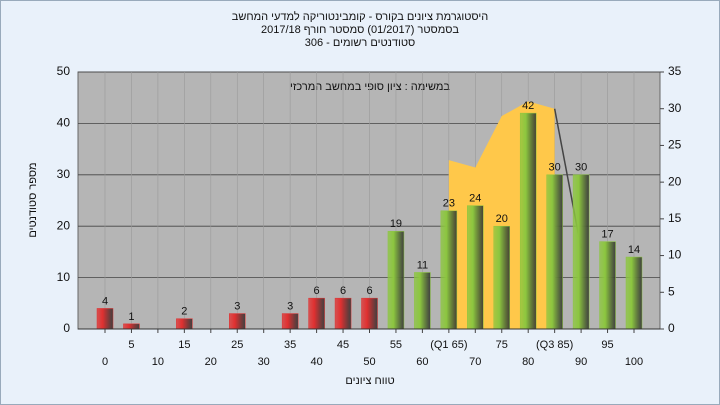 This screenshot has height=405, width=720. What do you see at coordinates (131, 317) in the screenshot?
I see `data-label: 1` at bounding box center [131, 317].